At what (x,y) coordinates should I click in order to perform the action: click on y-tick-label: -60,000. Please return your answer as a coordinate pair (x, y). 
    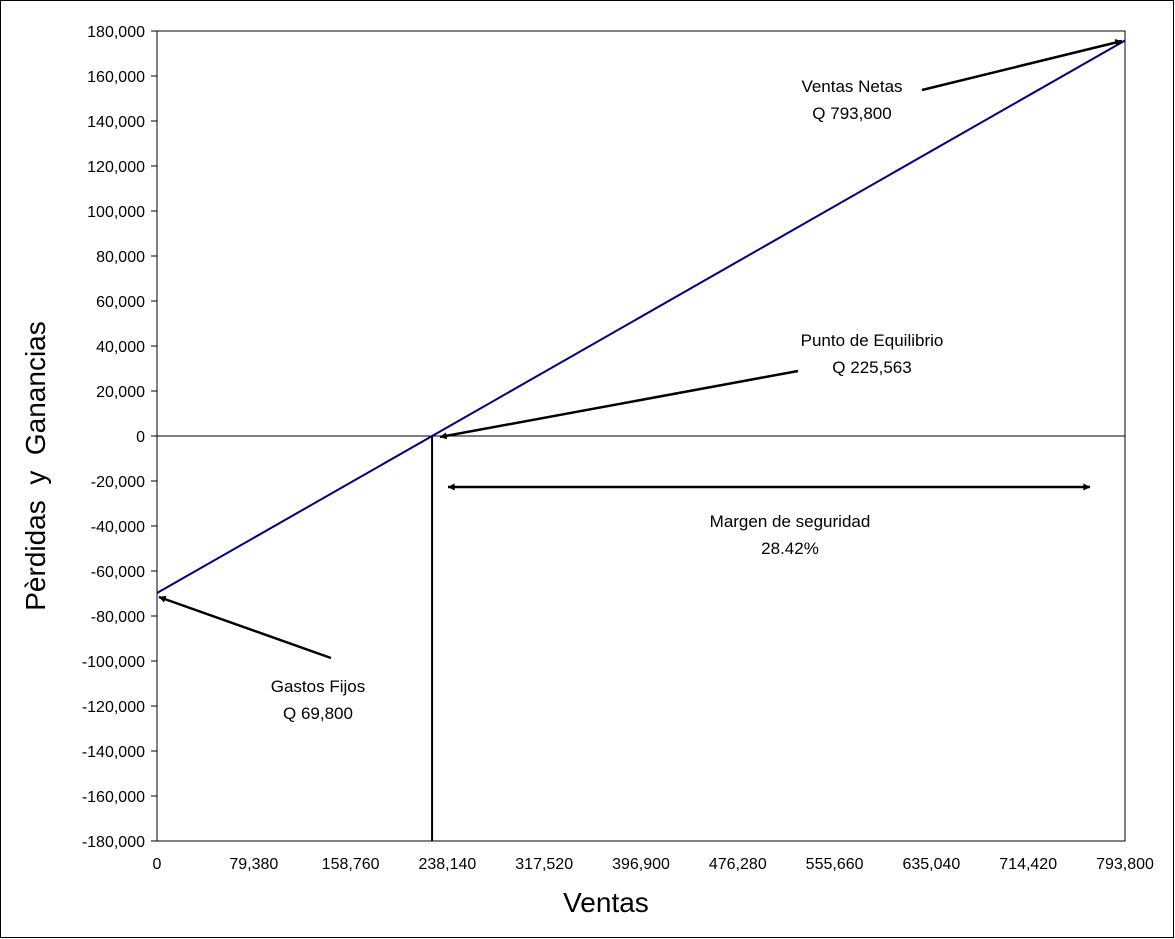
    Looking at the image, I should click on (118, 572).